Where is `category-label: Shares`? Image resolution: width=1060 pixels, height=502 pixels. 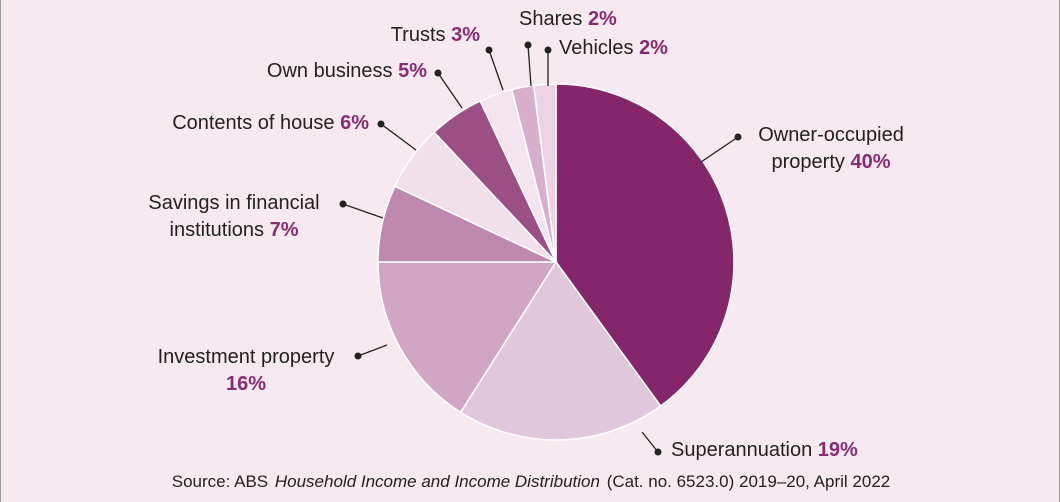
category-label: Shares is located at coordinates (551, 19).